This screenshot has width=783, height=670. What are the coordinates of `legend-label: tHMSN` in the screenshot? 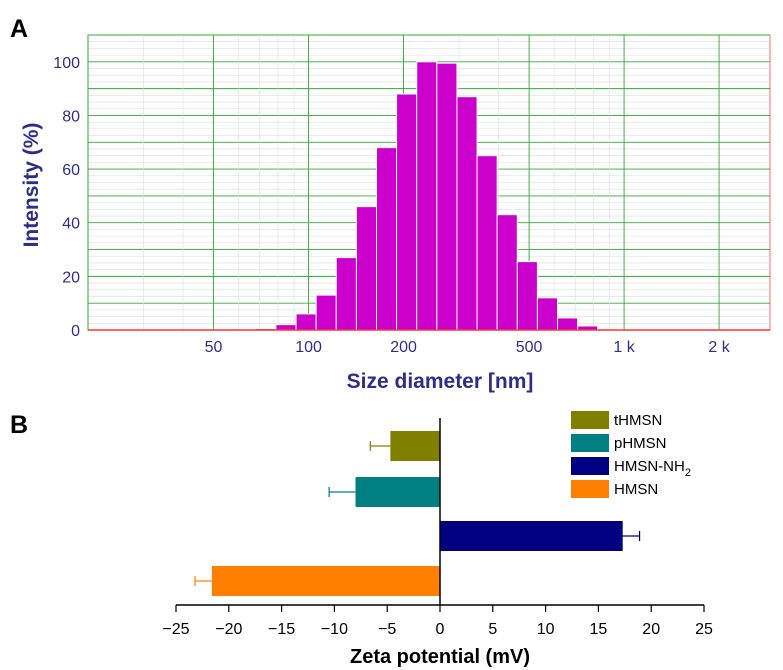 It's located at (638, 420).